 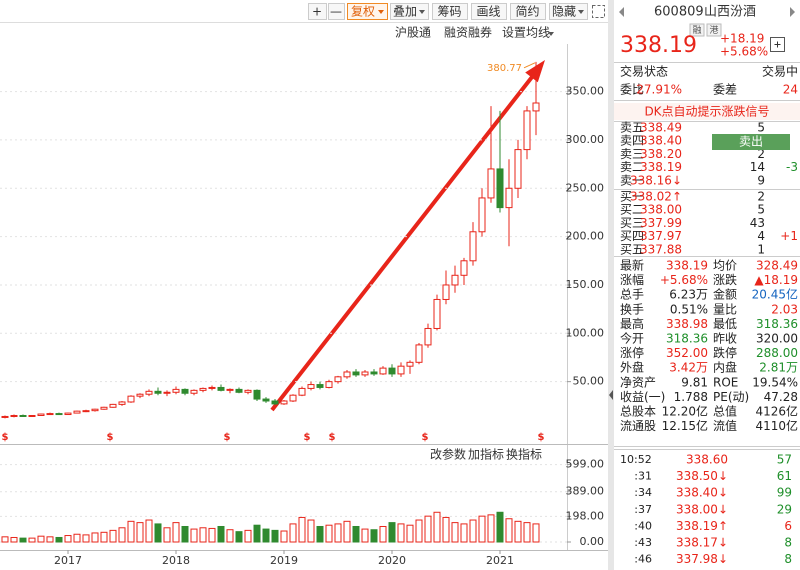 What do you see at coordinates (661, 167) in the screenshot?
I see `book-price: 338.19` at bounding box center [661, 167].